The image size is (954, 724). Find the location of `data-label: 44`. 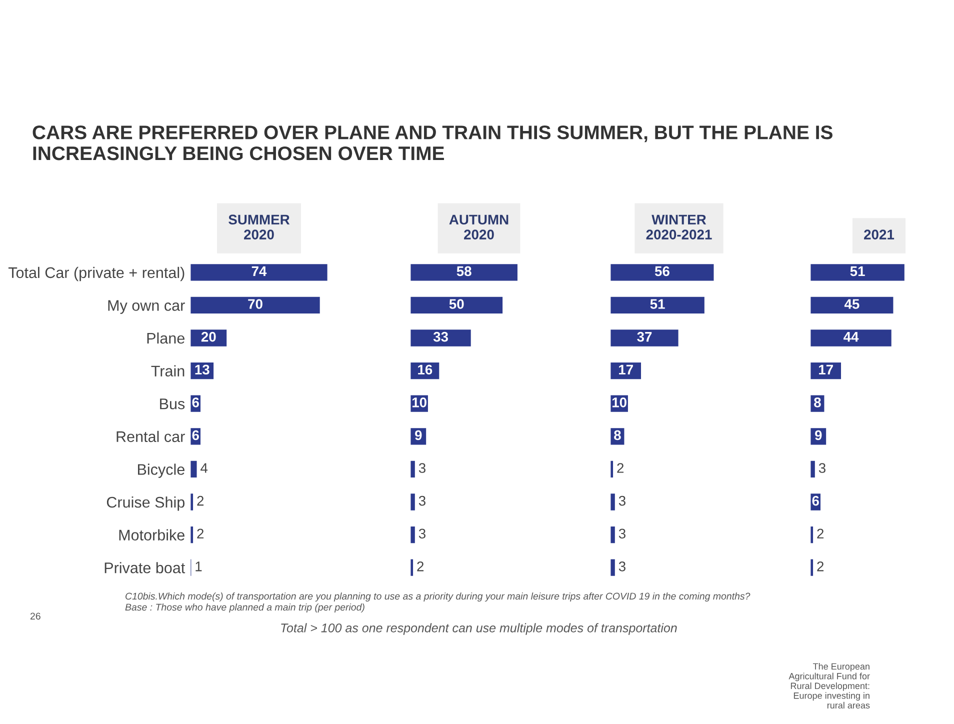

data-label: 44 is located at coordinates (851, 337).